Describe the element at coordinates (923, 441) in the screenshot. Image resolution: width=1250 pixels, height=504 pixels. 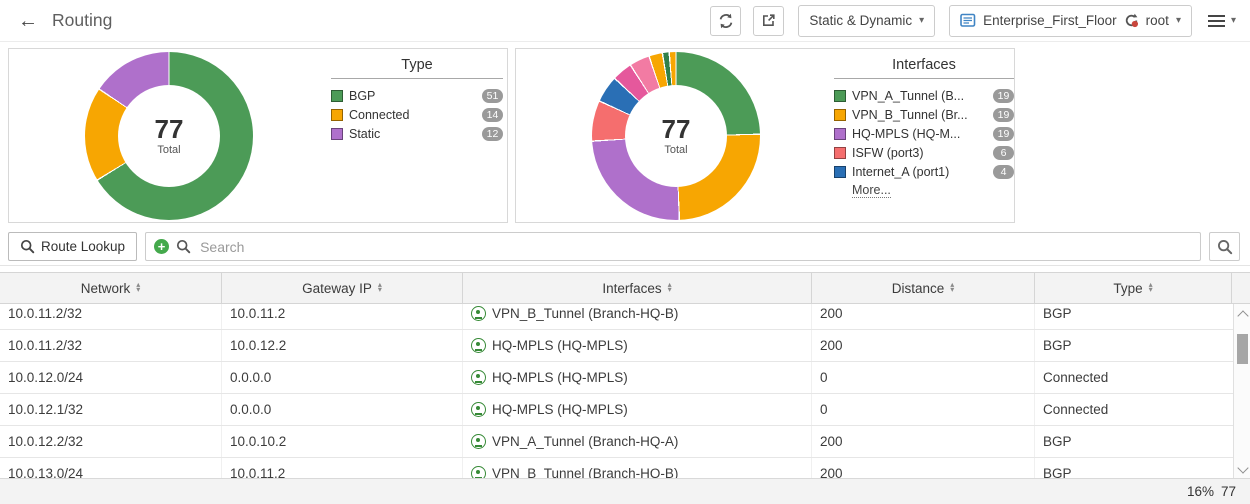
I see `cell-distance: 200` at that location.